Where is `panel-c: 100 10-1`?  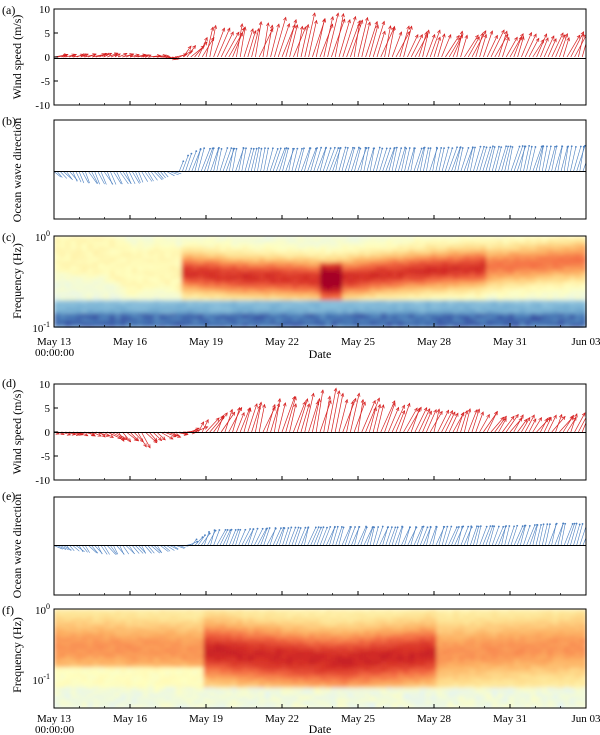 panel-c: 100 10-1 is located at coordinates (309, 282).